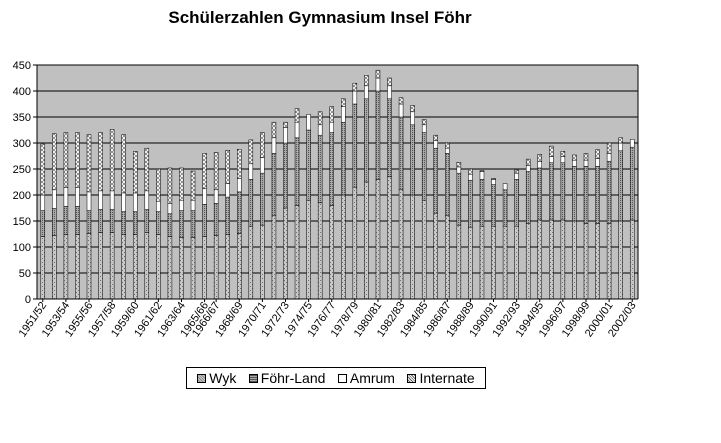  I want to click on y-tick-label: 150, so click(22, 222).